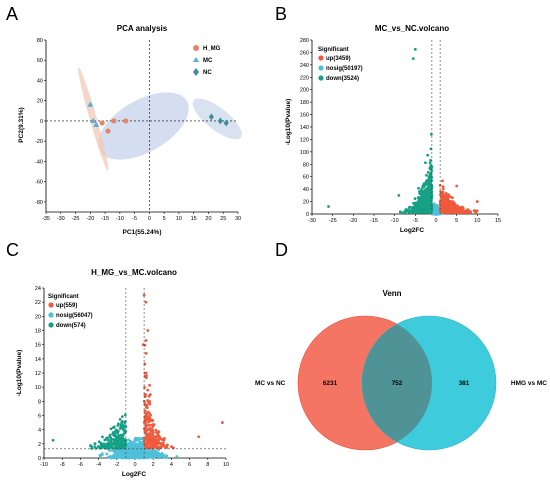  I want to click on volcano-c-legend-title: Significant, so click(63, 297).